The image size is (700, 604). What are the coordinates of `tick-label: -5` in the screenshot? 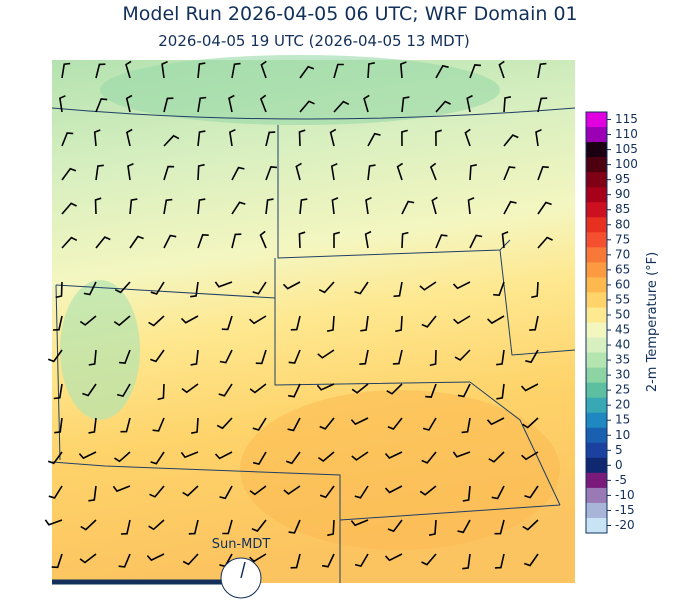 It's located at (621, 480).